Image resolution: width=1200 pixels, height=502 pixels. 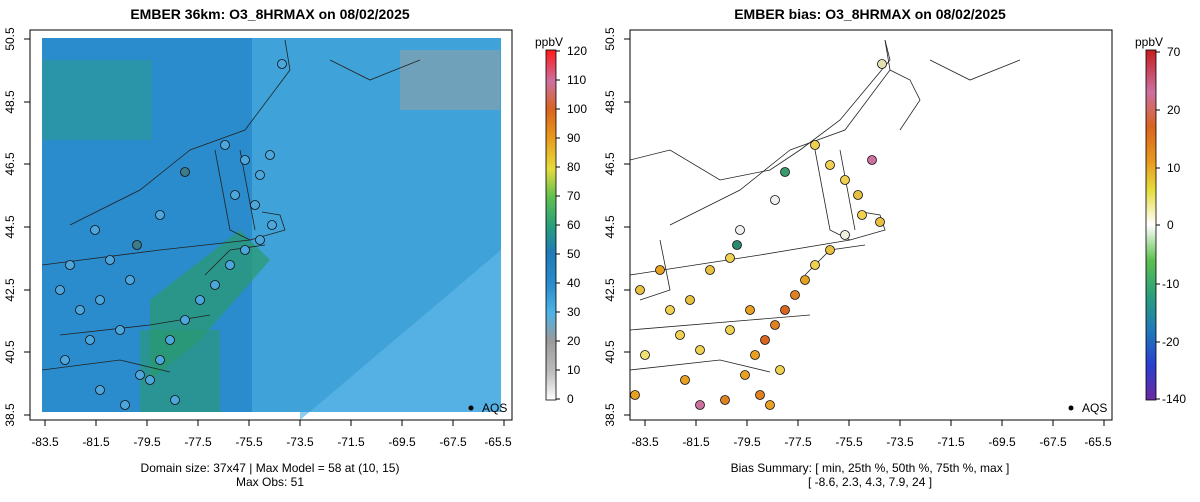 What do you see at coordinates (1171, 284) in the screenshot?
I see `colorbar-tick-label: -10` at bounding box center [1171, 284].